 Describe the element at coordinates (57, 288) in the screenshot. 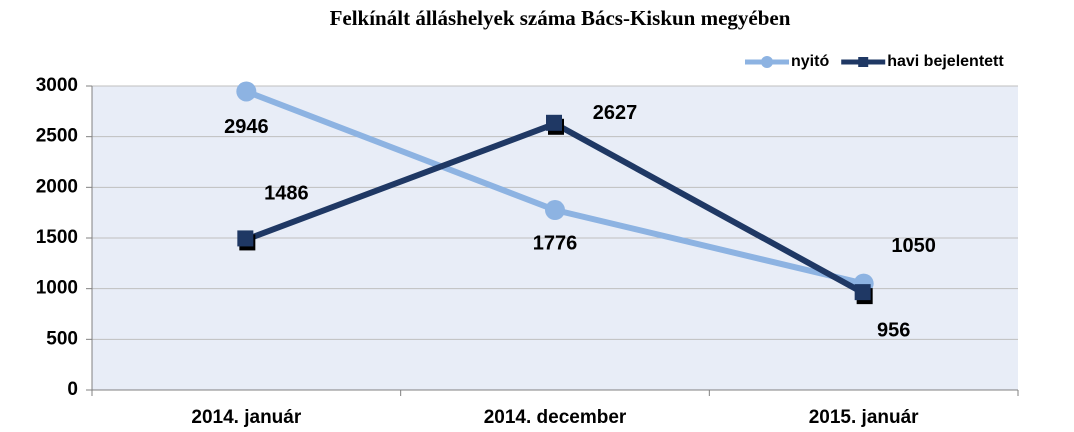

I see `y-tick-label: 1000` at that location.